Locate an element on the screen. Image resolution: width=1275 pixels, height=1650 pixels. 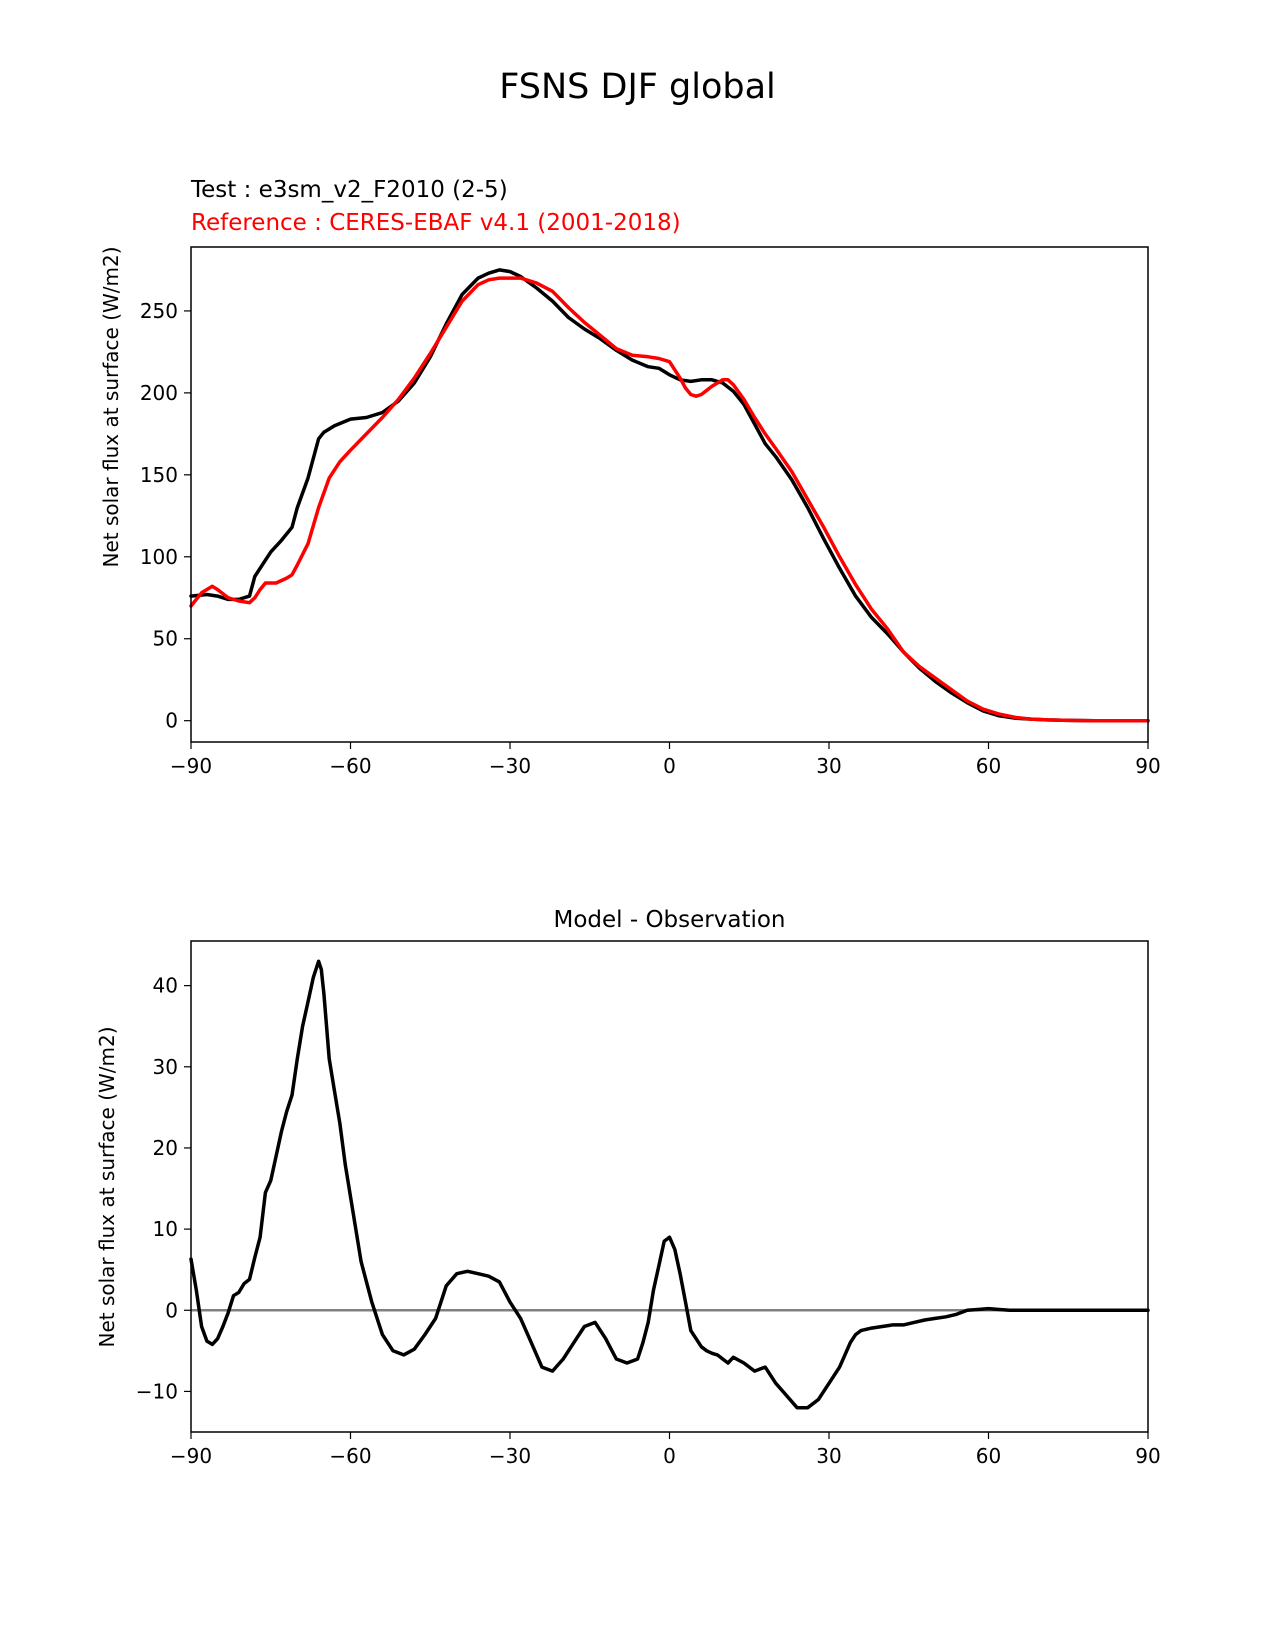
top-y-tick-label: 0 is located at coordinates (171, 721).